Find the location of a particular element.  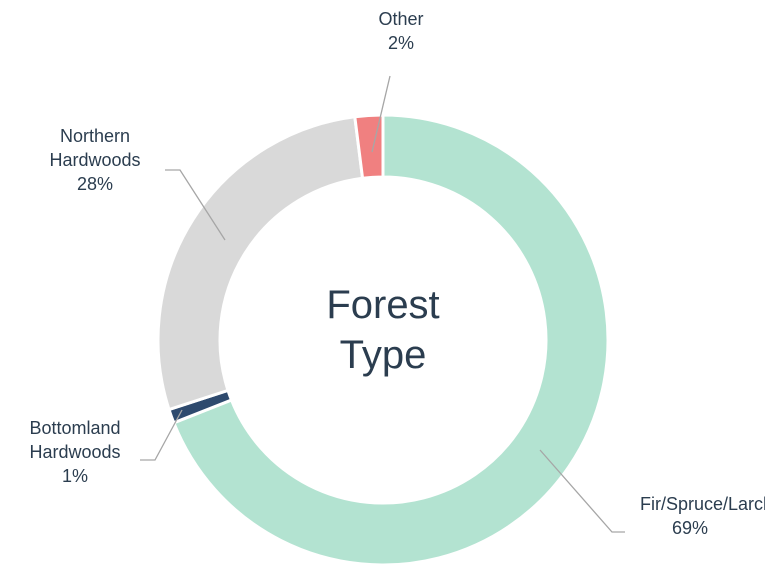

value-label: 1% is located at coordinates (74, 476).